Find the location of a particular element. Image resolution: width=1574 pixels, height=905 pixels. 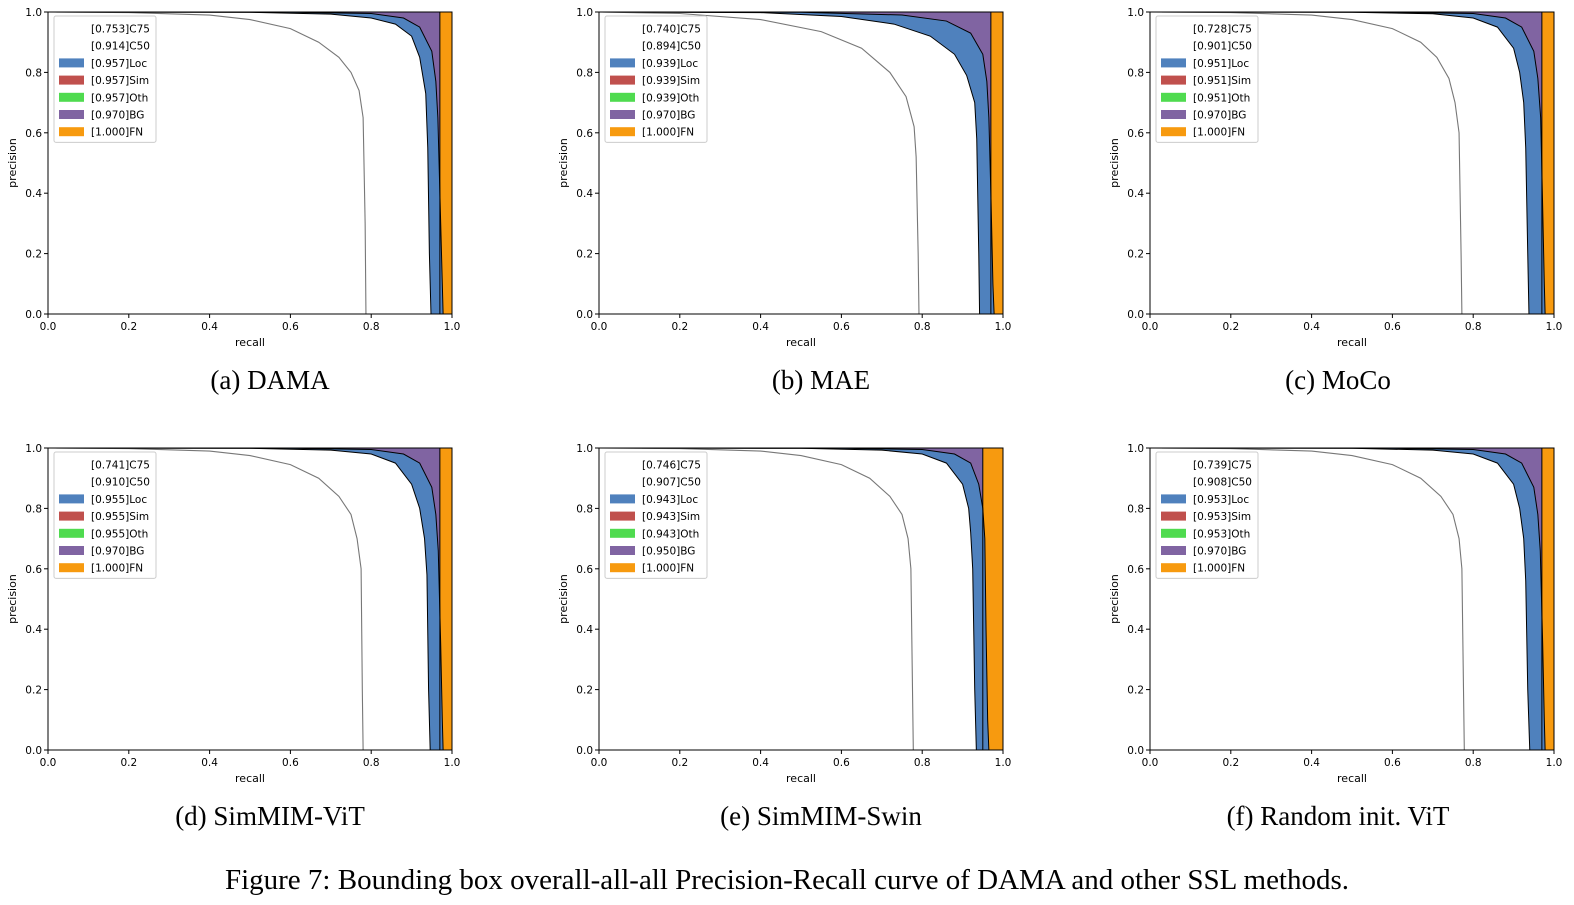

legend-label-oth: [0.939]Oth is located at coordinates (670, 98).